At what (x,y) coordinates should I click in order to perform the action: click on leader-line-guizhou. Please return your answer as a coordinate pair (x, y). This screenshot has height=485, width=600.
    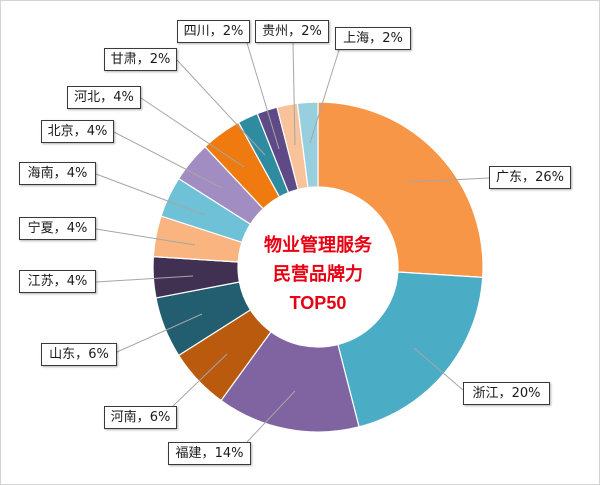
    Looking at the image, I should click on (294, 94).